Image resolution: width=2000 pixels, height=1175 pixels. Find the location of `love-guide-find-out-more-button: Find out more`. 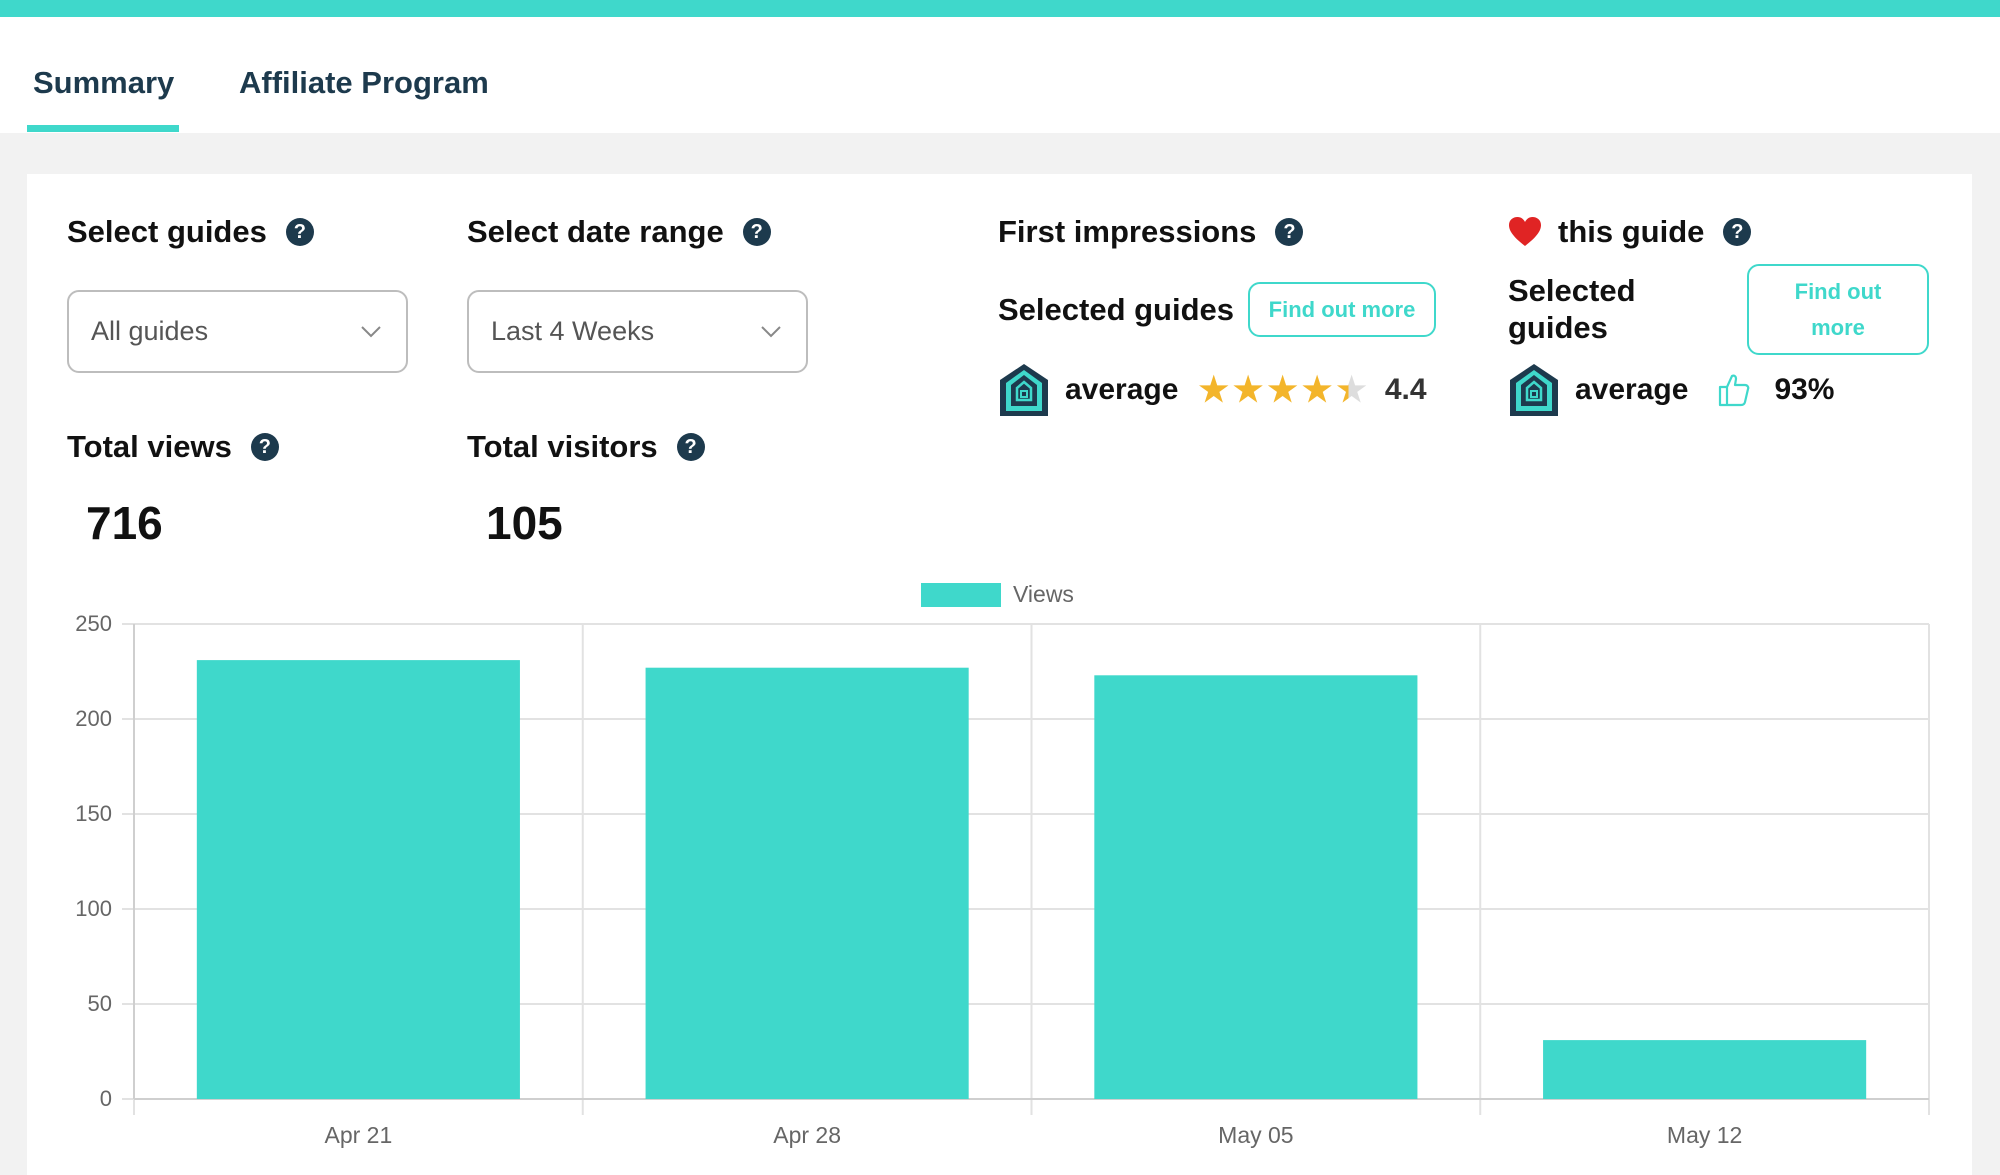

love-guide-find-out-more-button: Find out more is located at coordinates (1838, 309).